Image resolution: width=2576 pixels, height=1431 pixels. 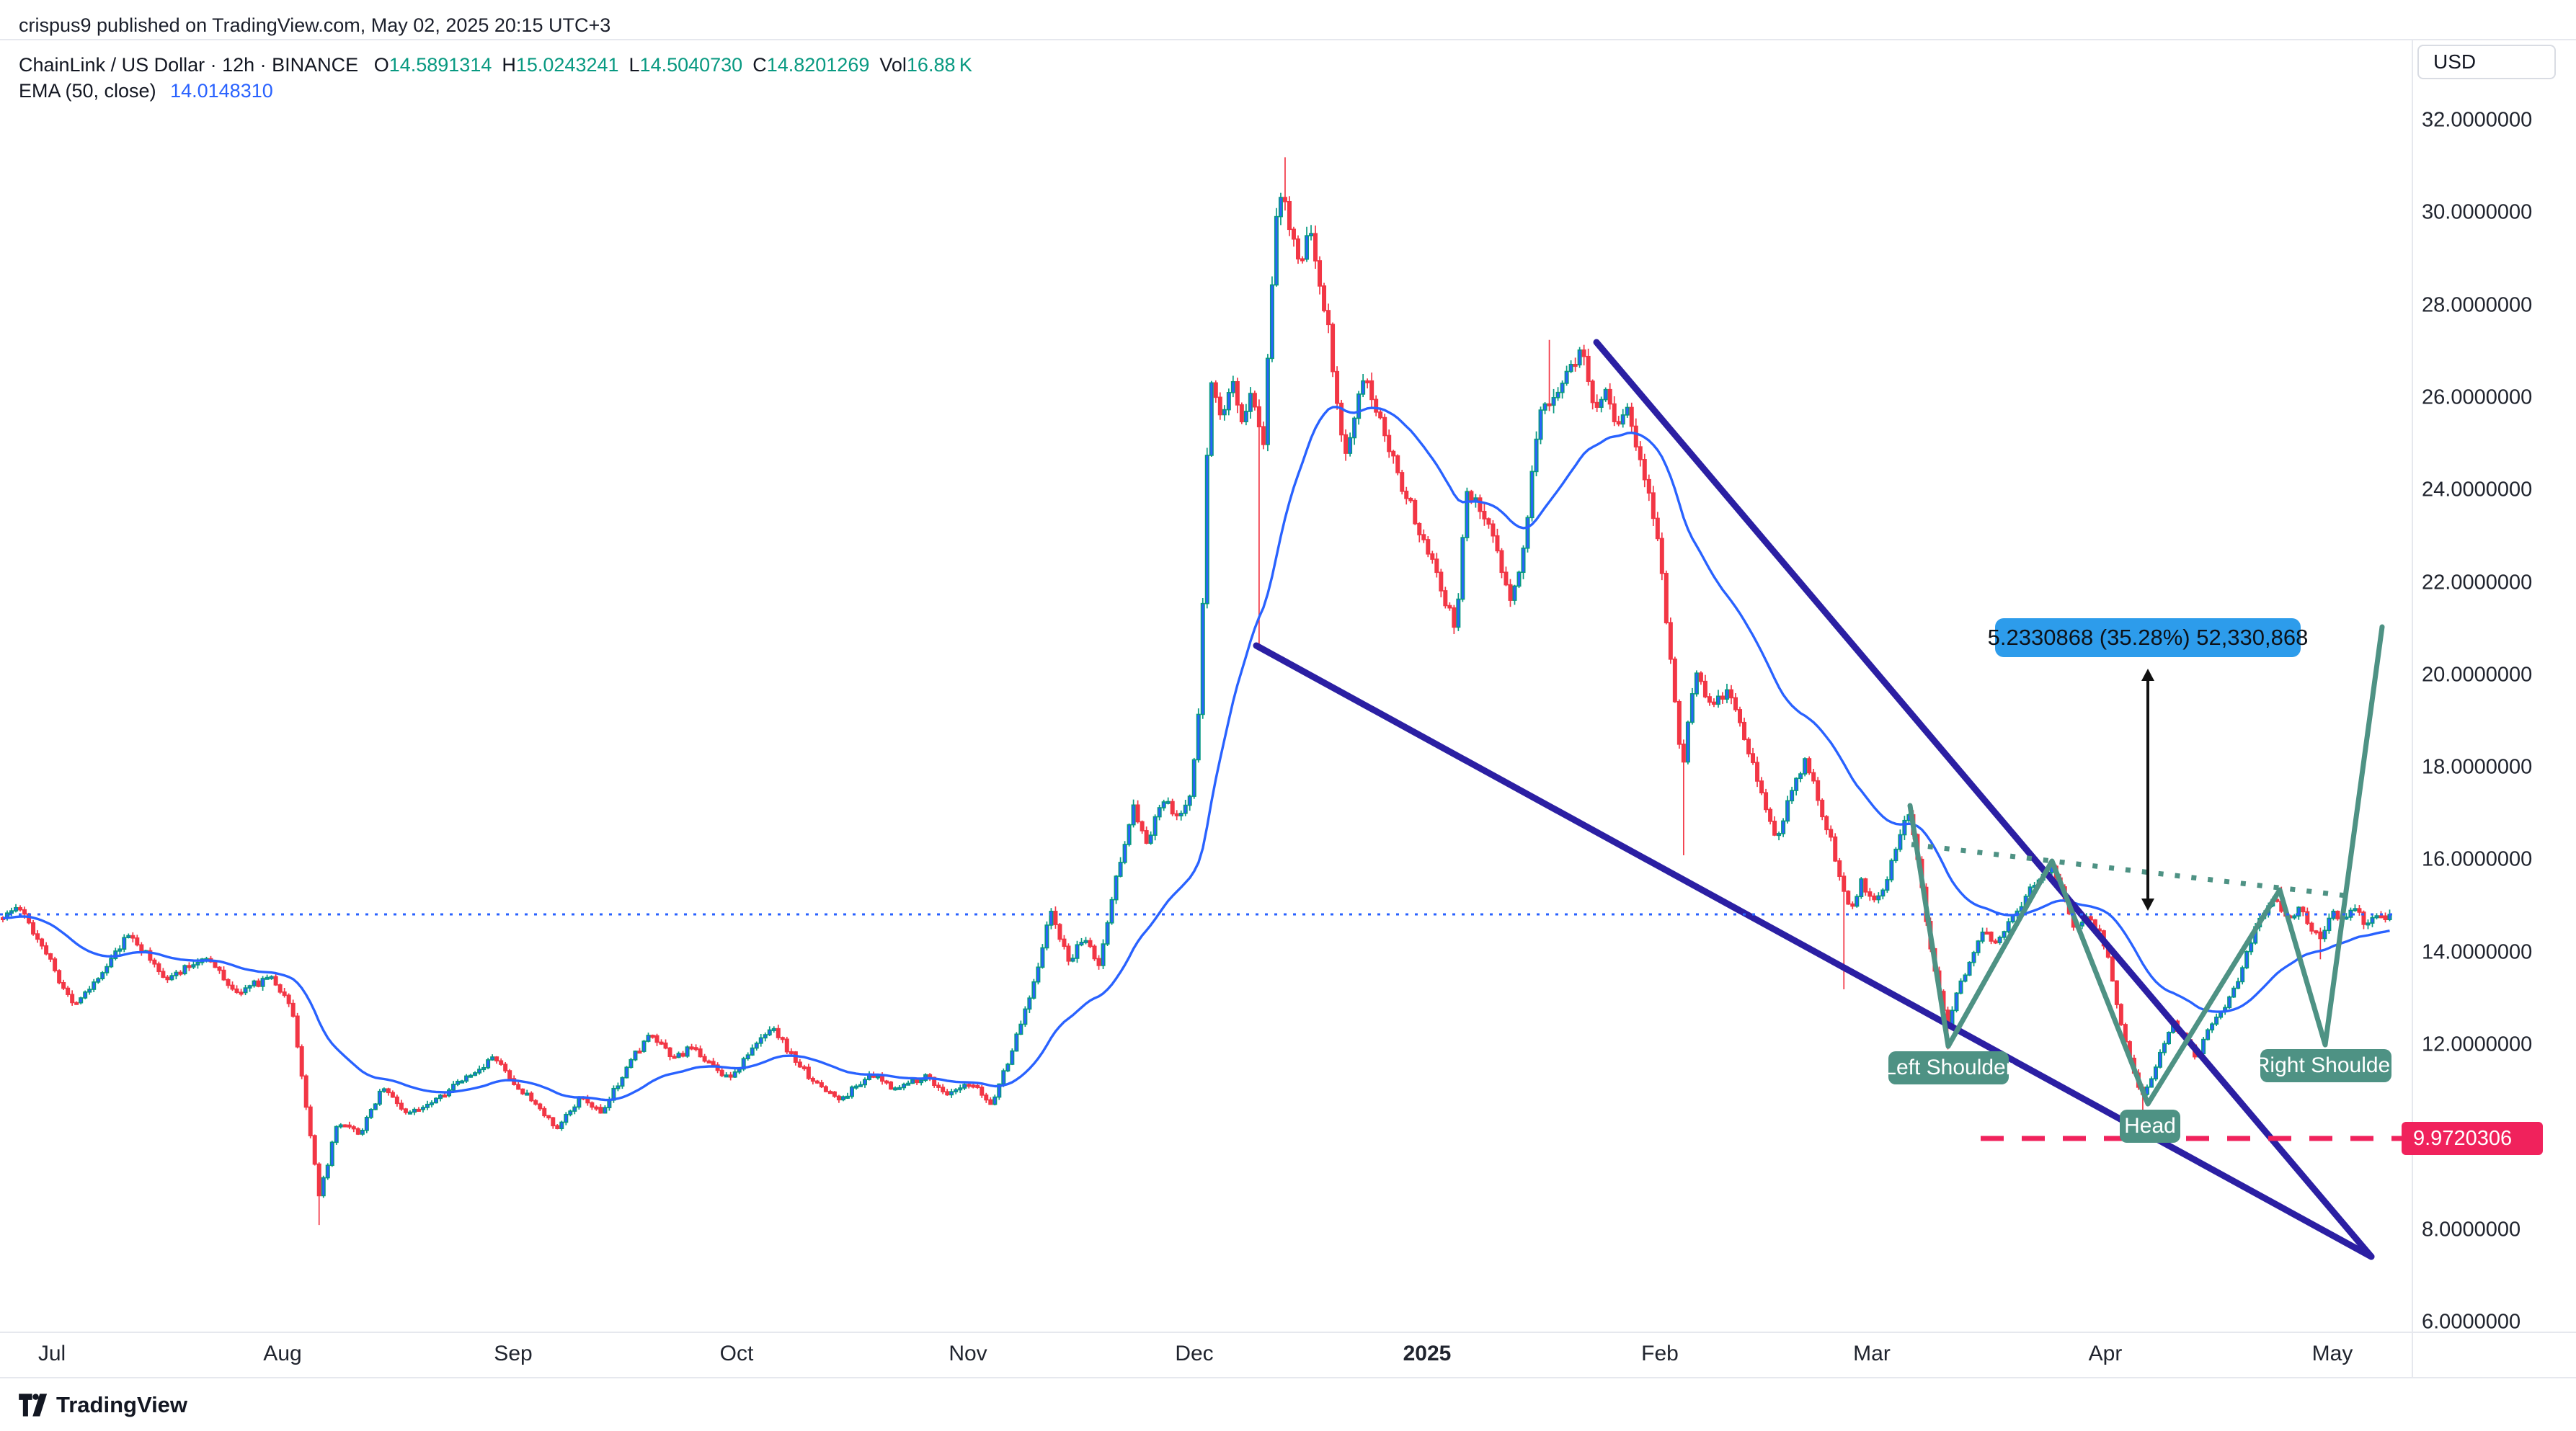 I want to click on ema-indicator-value: 14.0148310, so click(x=221, y=91).